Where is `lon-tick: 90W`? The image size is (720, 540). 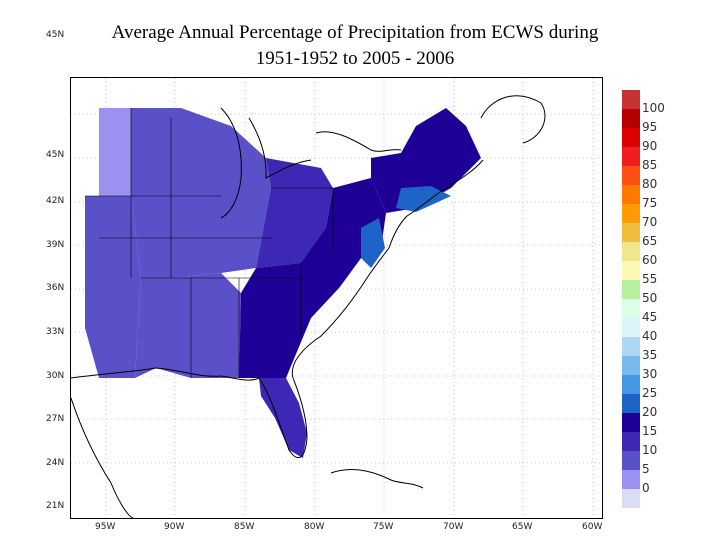
lon-tick: 90W is located at coordinates (174, 527).